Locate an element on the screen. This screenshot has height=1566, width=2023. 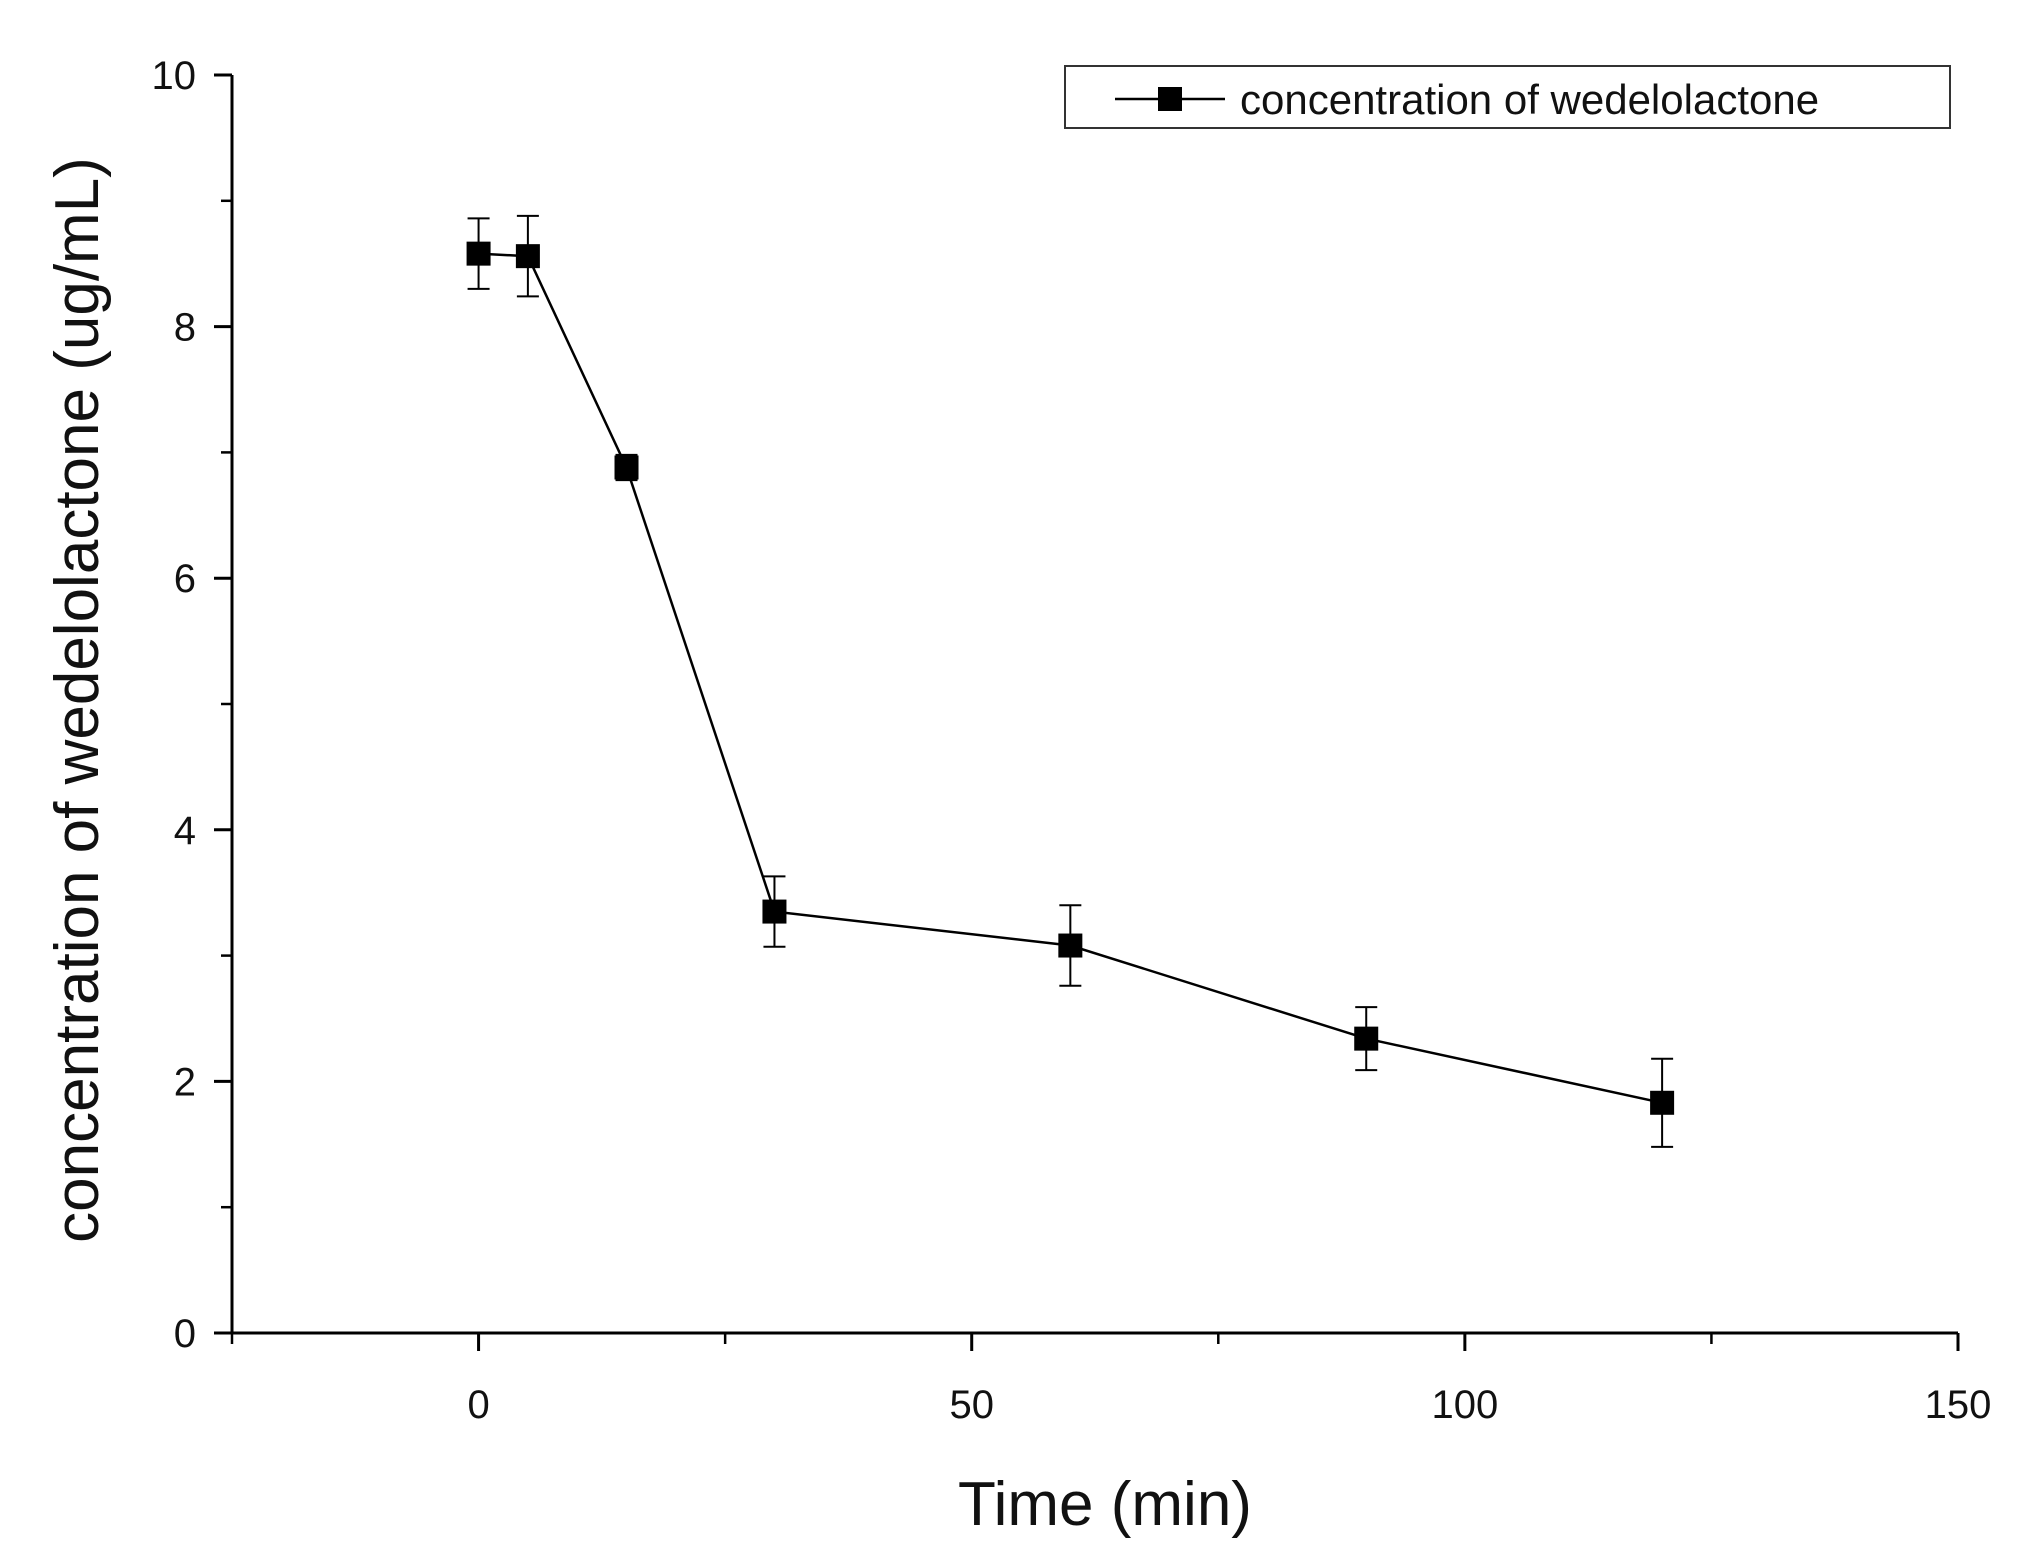
x-axis-title: Time (min) is located at coordinates (1105, 1504).